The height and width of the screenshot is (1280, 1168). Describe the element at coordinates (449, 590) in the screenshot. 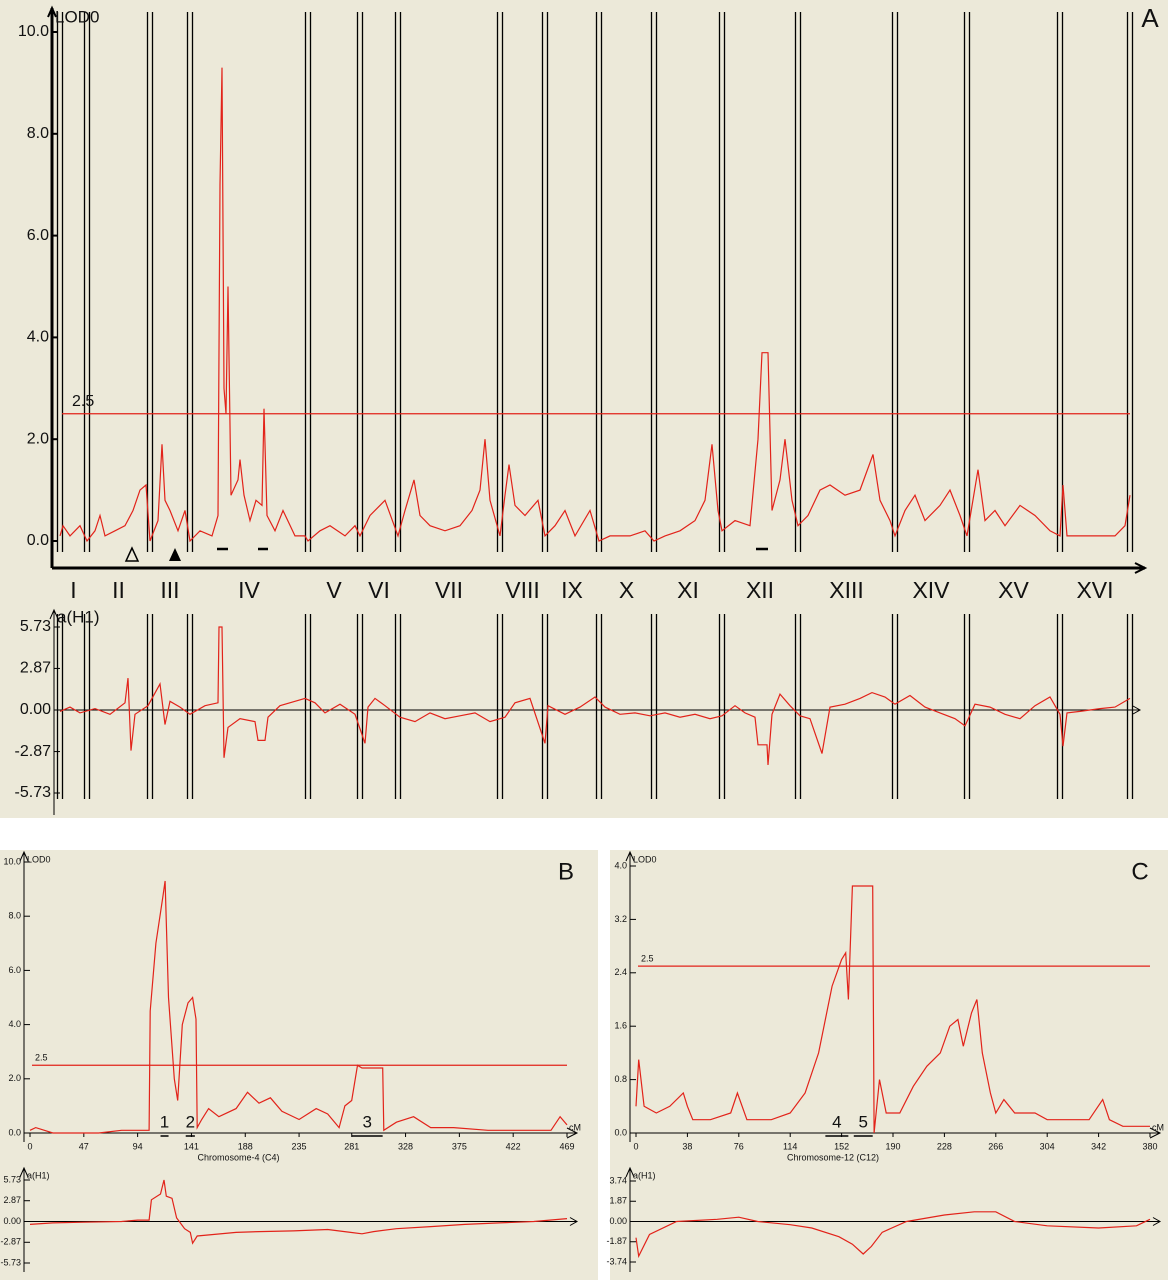

I see `chromosome-label: VII` at that location.